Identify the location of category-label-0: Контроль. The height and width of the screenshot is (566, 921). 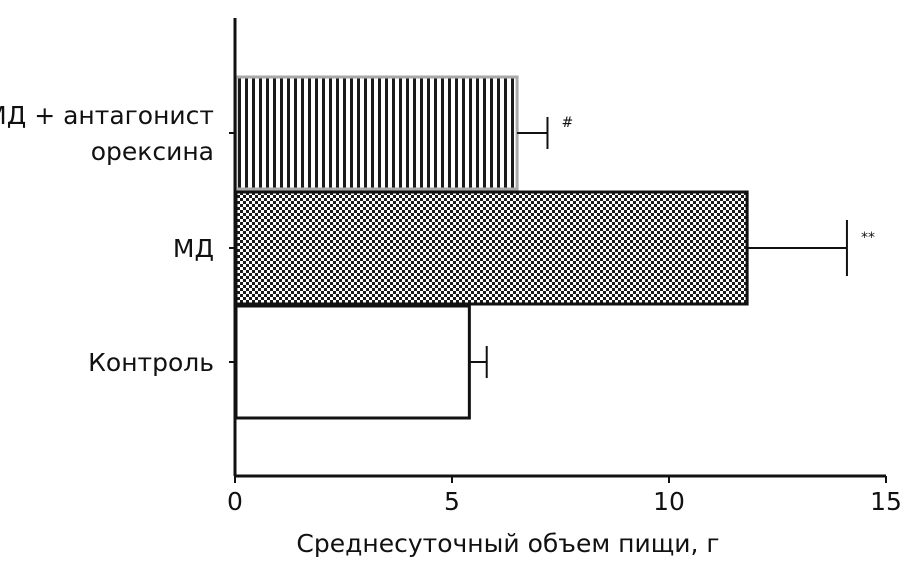
(151, 362).